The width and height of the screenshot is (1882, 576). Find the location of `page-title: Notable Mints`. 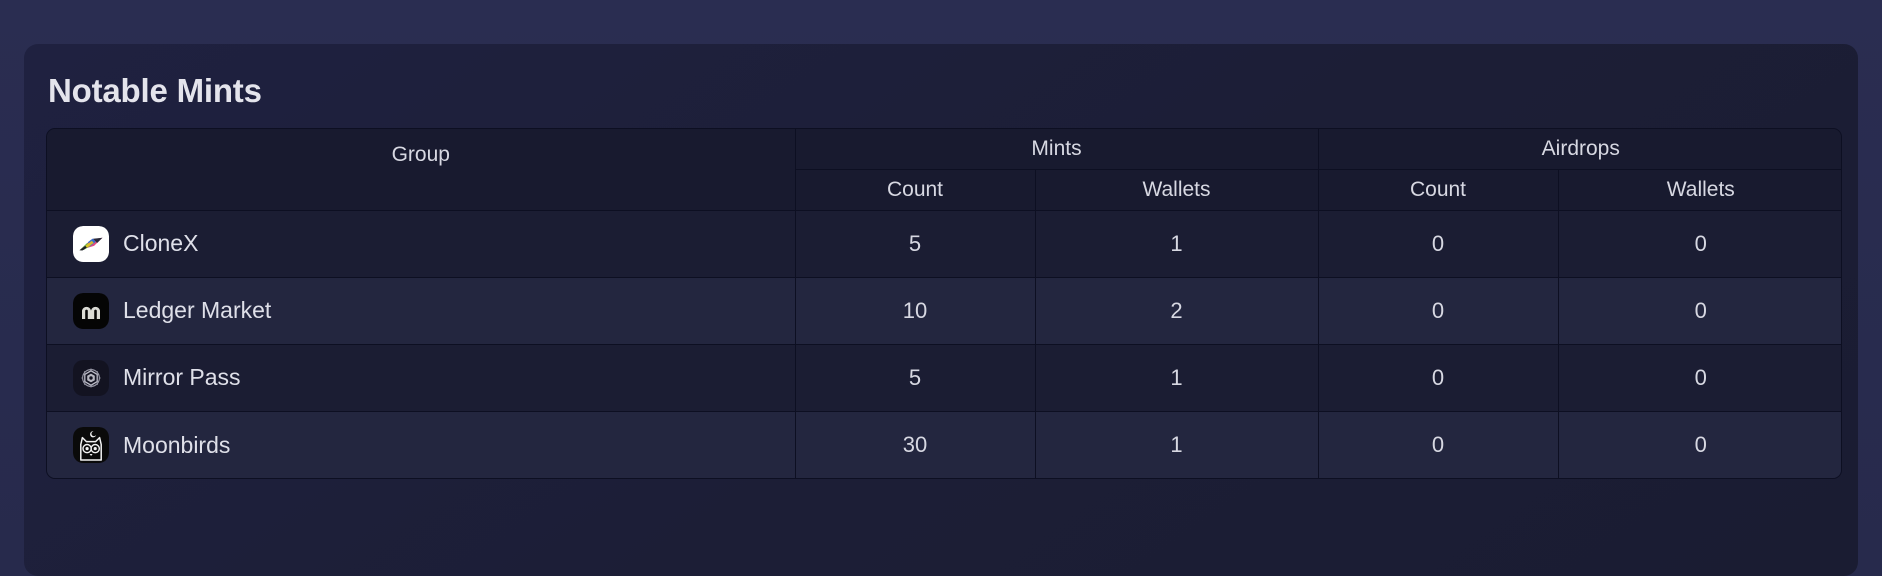

page-title: Notable Mints is located at coordinates (155, 90).